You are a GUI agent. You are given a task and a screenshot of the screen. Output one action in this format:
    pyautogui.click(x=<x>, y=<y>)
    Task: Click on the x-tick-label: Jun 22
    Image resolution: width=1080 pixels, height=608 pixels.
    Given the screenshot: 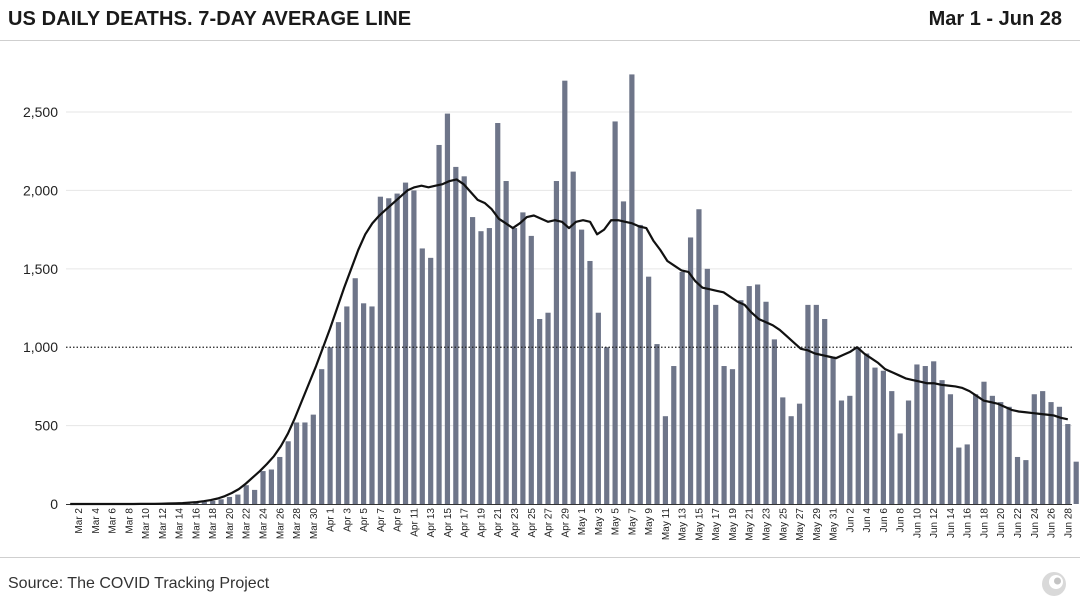 What is the action you would take?
    pyautogui.click(x=1018, y=523)
    